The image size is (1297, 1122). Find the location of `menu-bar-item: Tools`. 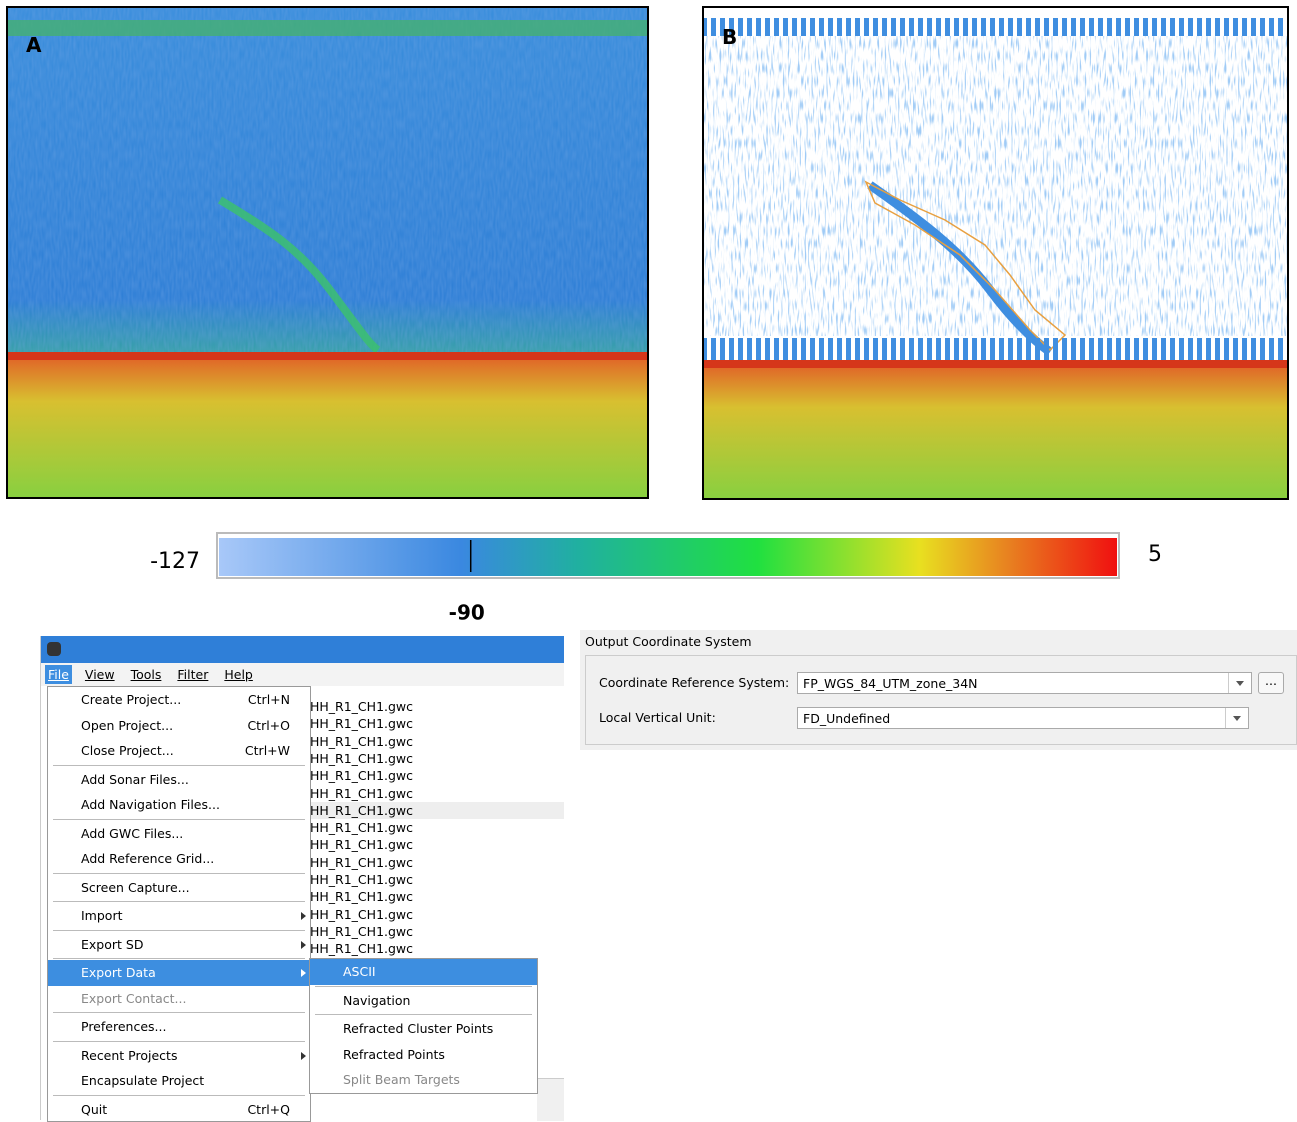

menu-bar-item: Tools is located at coordinates (146, 674).